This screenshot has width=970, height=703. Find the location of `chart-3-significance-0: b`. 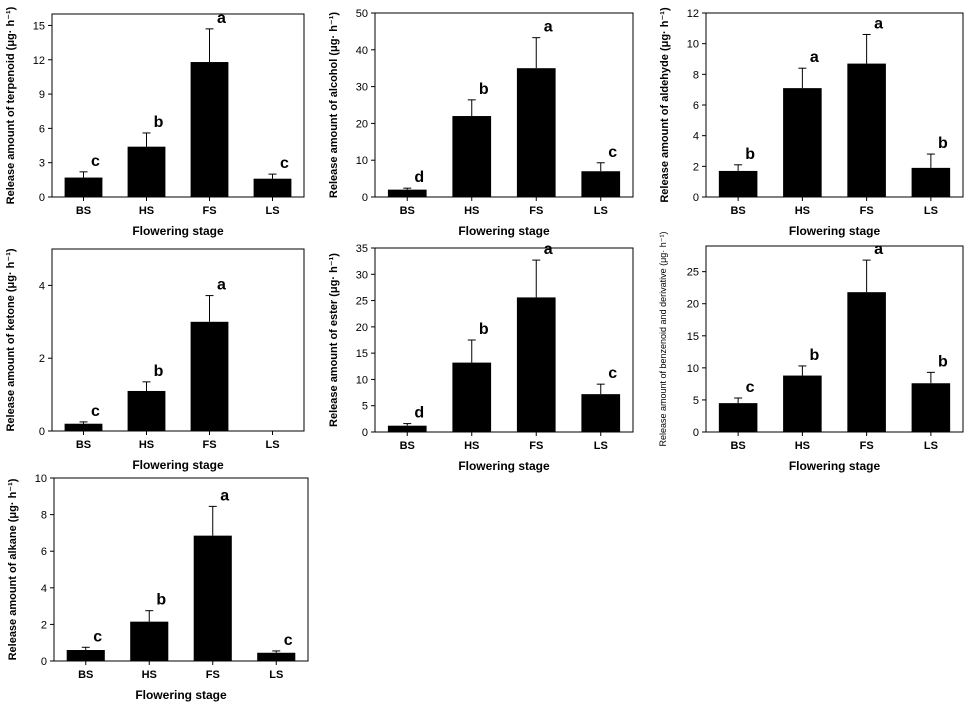

chart-3-significance-0: b is located at coordinates (750, 154).